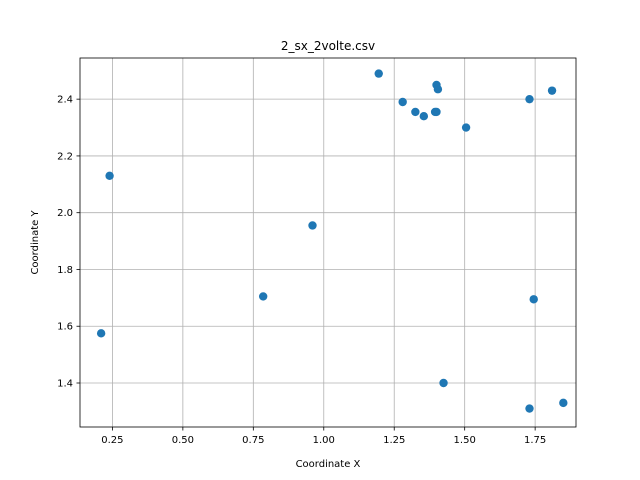  Describe the element at coordinates (65, 100) in the screenshot. I see `y-tick-label: 2.4` at that location.